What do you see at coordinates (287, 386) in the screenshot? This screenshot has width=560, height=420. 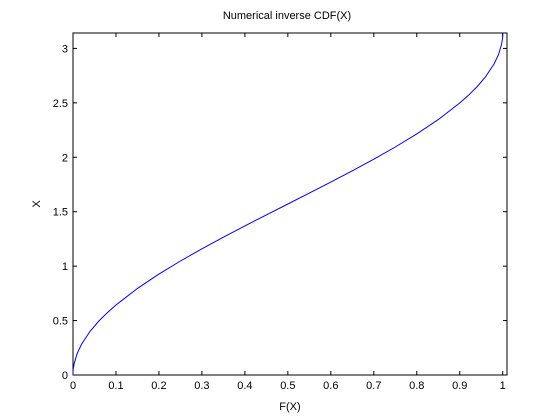 I see `x-tick-label: 0.5` at bounding box center [287, 386].